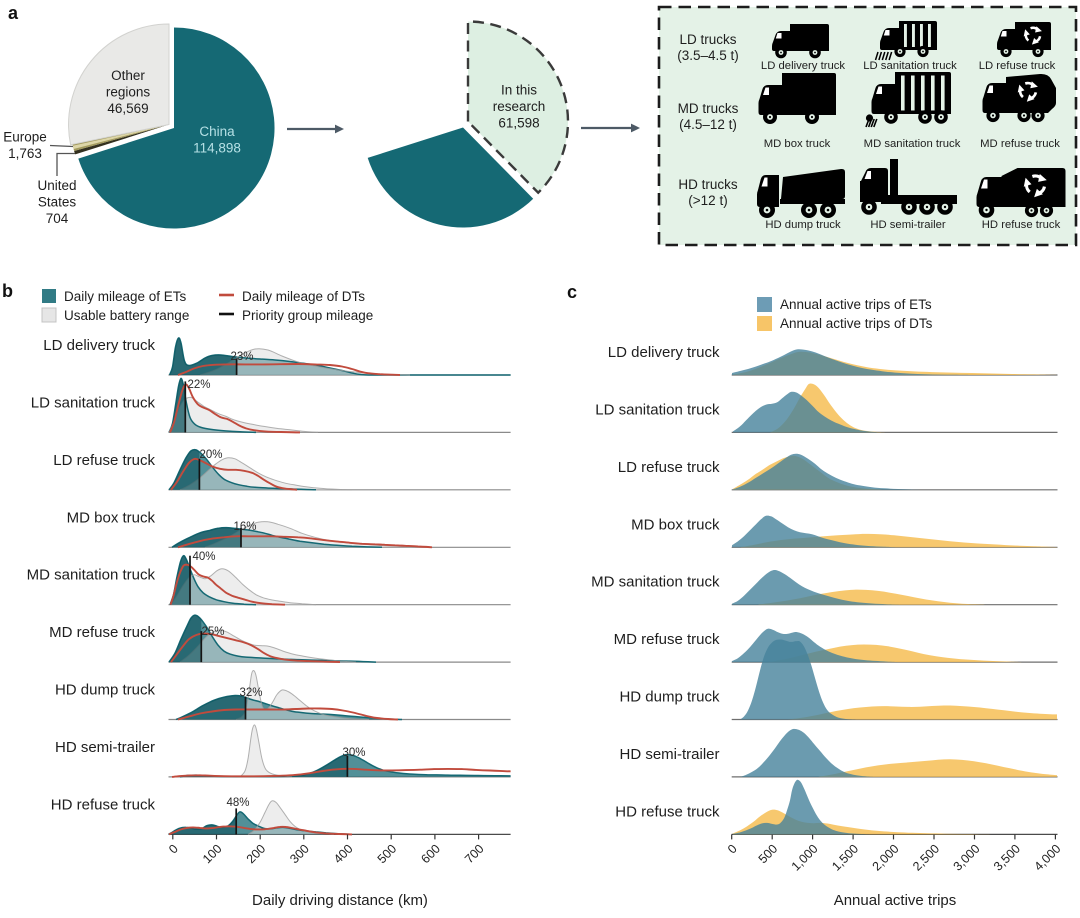 This screenshot has width=1080, height=918. I want to click on svg-text: MD trucks, so click(708, 108).